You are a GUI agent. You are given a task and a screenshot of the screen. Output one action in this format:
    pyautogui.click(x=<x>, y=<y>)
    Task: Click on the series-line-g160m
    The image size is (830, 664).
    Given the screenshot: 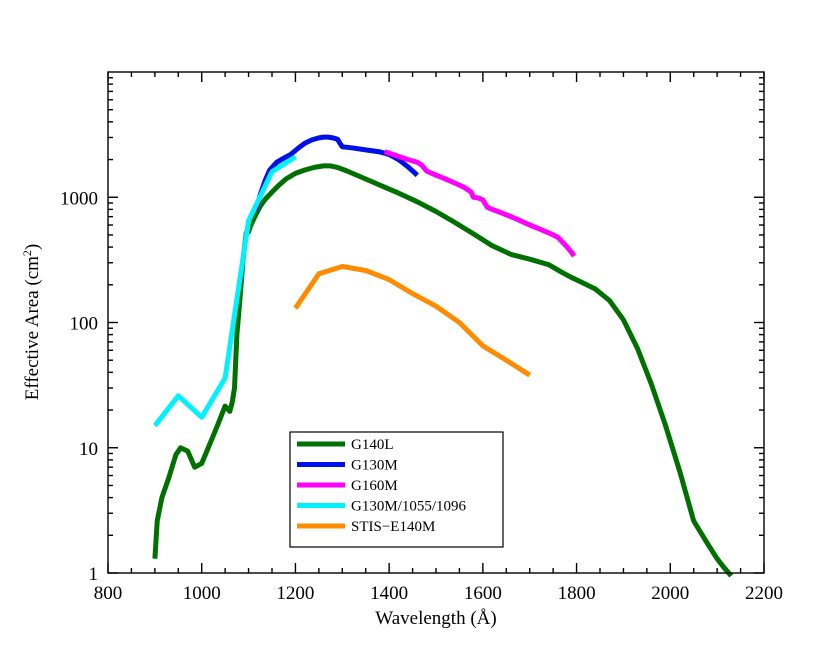 What is the action you would take?
    pyautogui.click(x=480, y=203)
    